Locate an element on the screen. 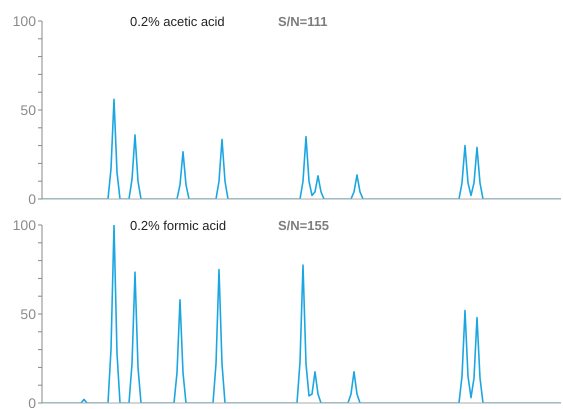  annotation: S/N=111 is located at coordinates (303, 21).